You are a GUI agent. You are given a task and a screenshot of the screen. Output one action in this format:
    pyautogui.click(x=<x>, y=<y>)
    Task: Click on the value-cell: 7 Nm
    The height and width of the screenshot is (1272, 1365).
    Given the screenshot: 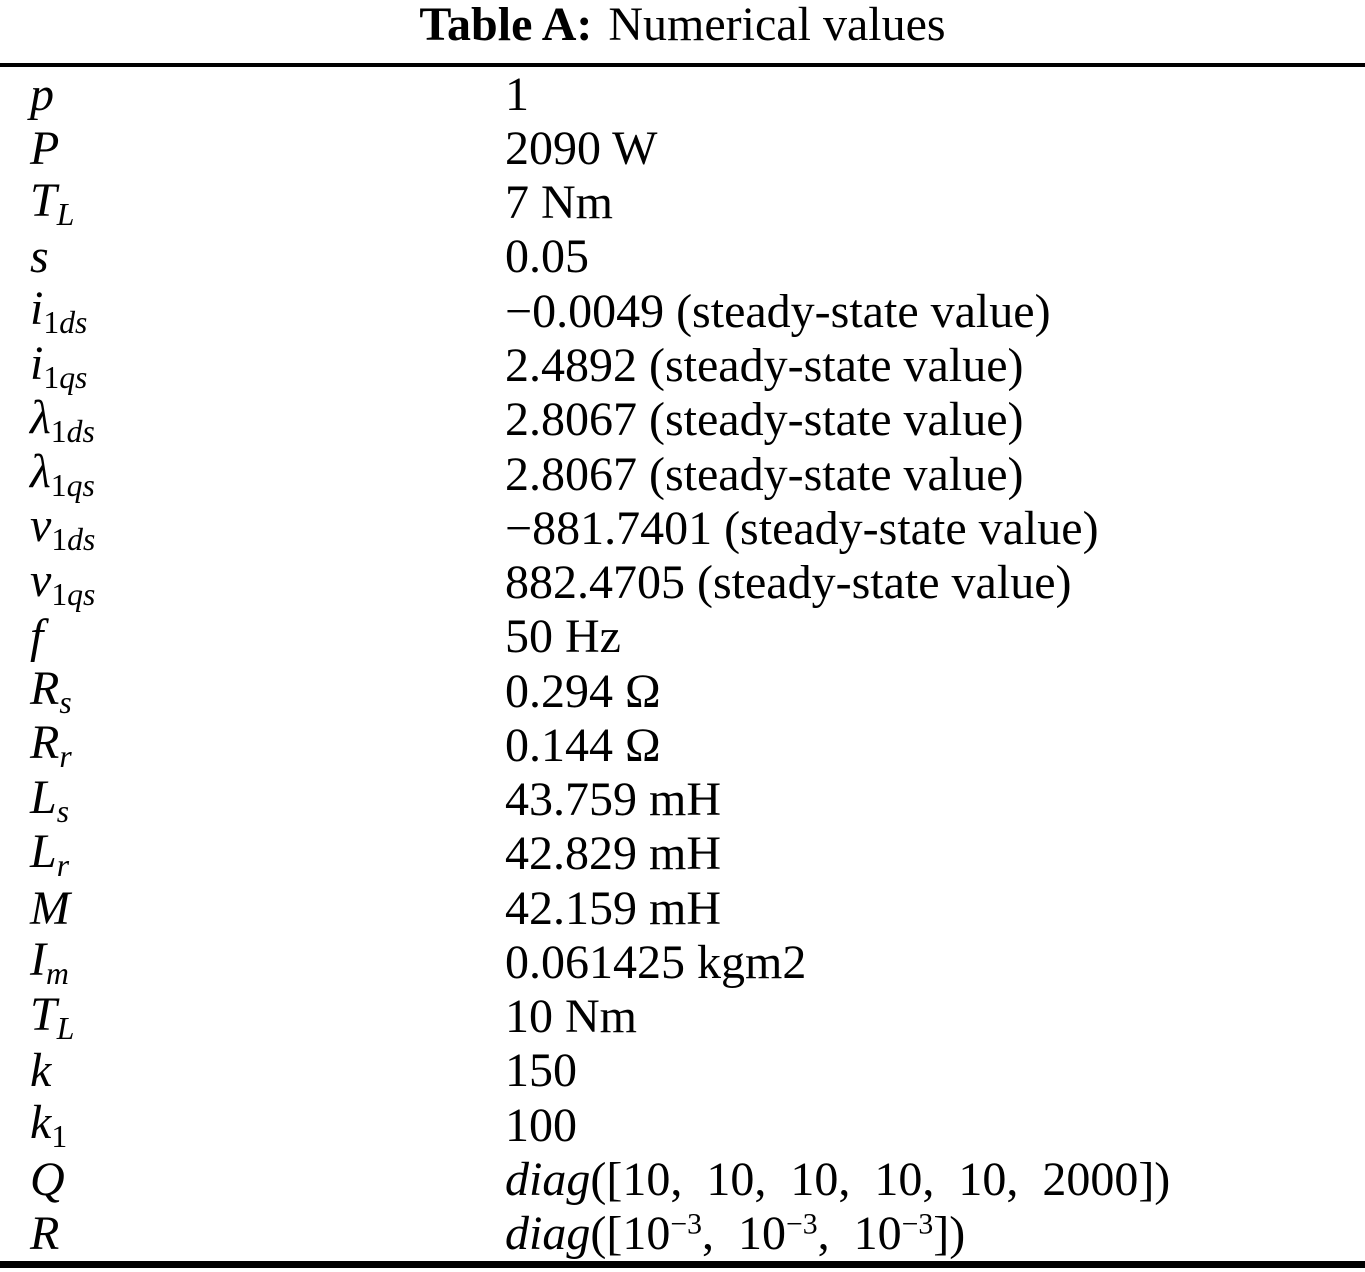 What is the action you would take?
    pyautogui.click(x=935, y=202)
    